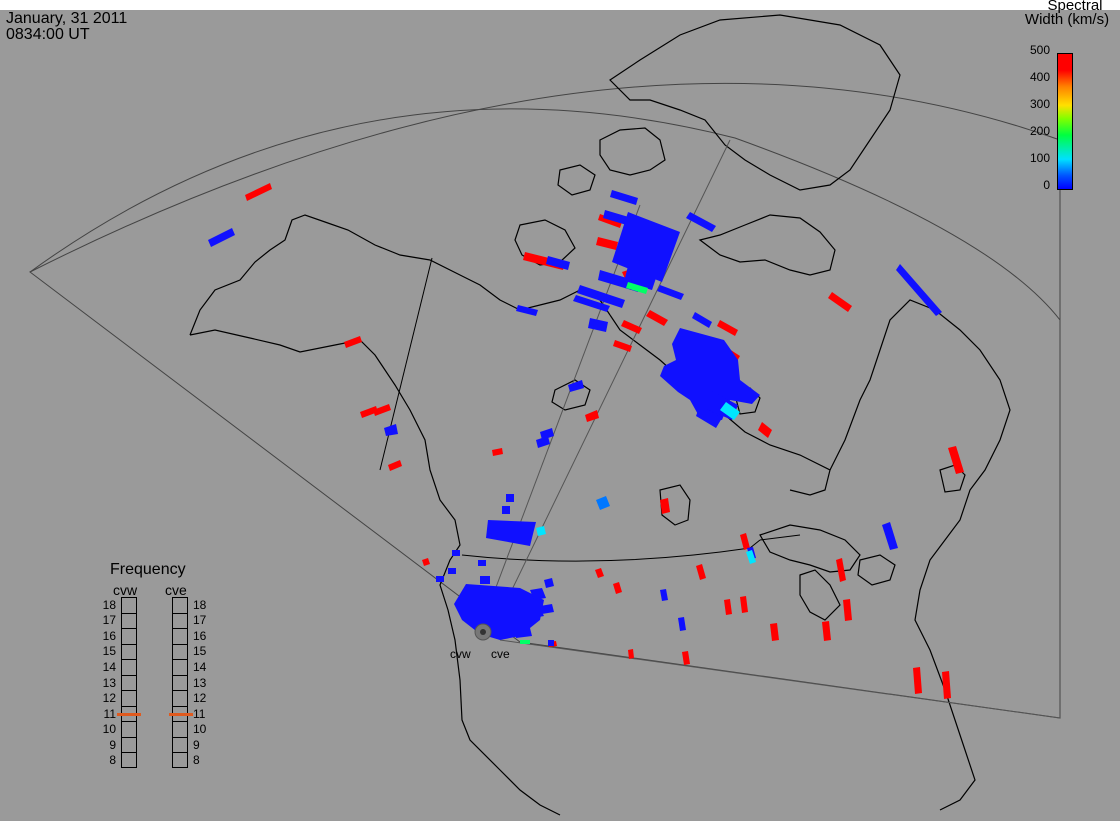 Image resolution: width=1120 pixels, height=821 pixels. What do you see at coordinates (129, 714) in the screenshot?
I see `frequency-marker-cvw` at bounding box center [129, 714].